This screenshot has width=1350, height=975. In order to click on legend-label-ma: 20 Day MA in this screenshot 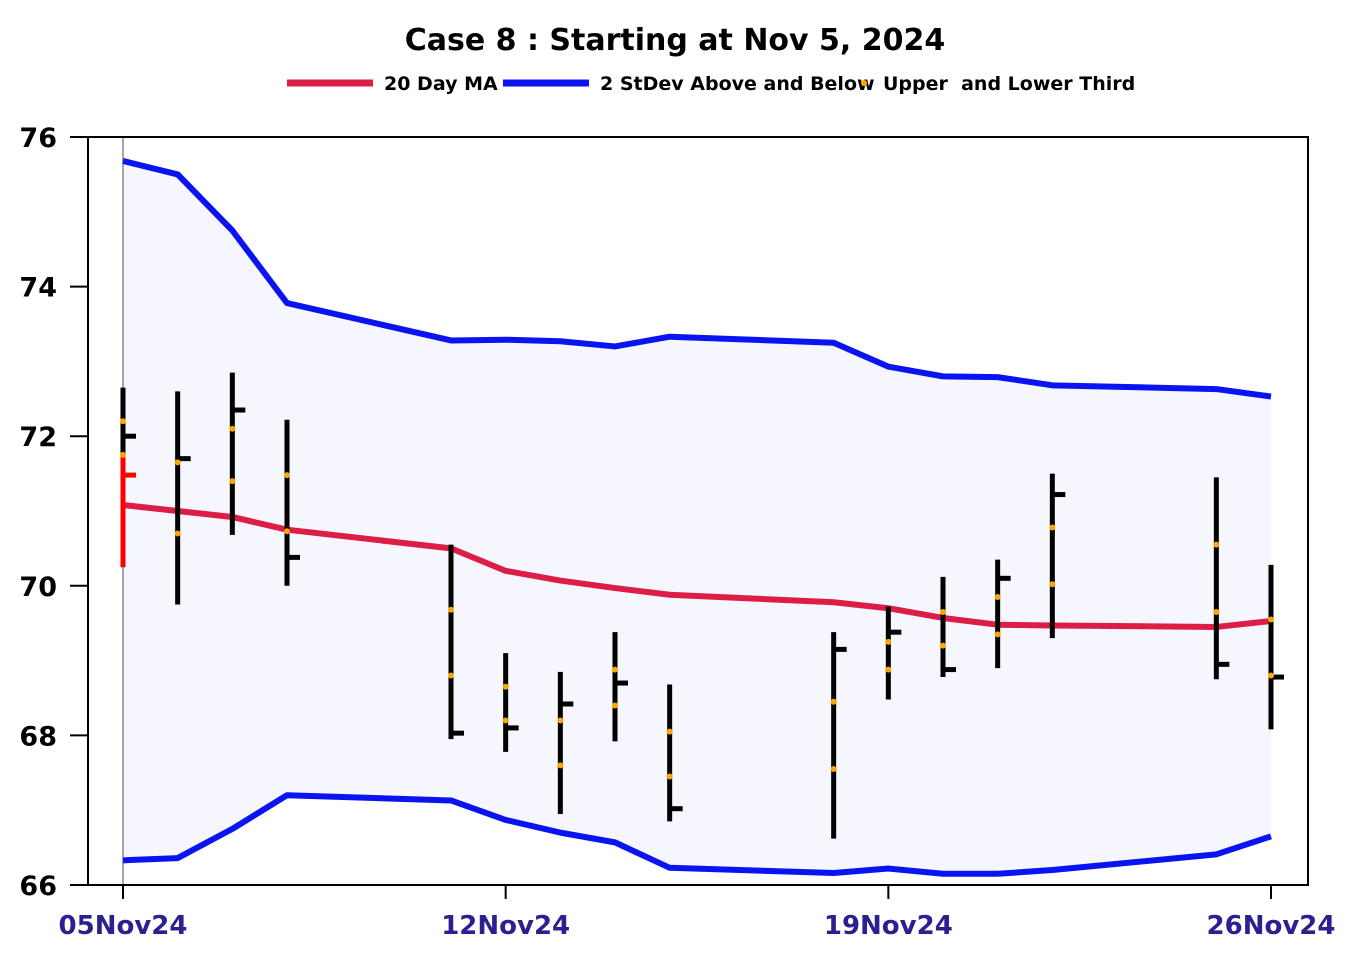, I will do `click(441, 84)`.